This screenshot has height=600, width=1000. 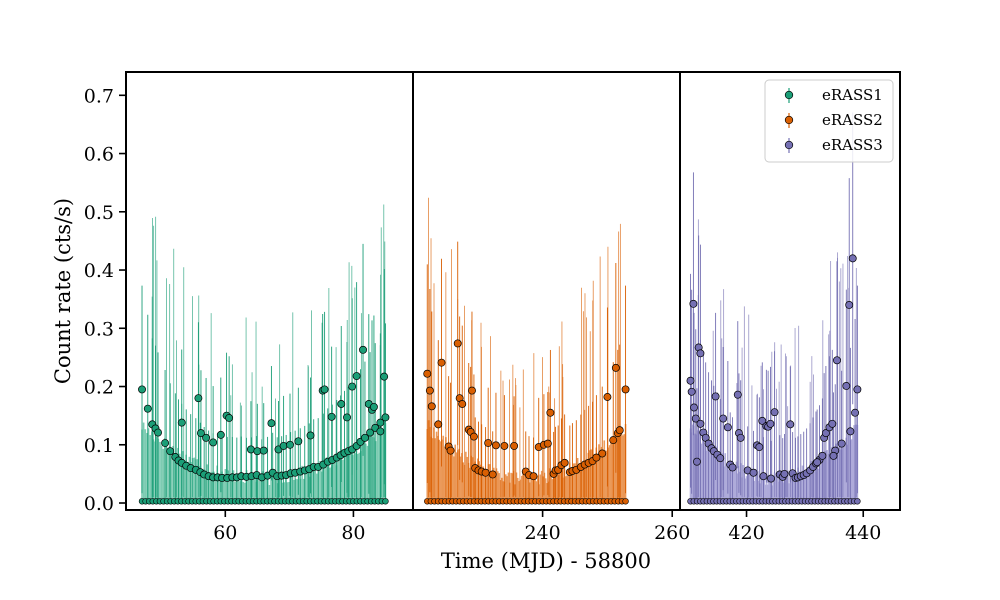 I want to click on legend: eRASS1 eRASS2 eRASS3, so click(x=829, y=121).